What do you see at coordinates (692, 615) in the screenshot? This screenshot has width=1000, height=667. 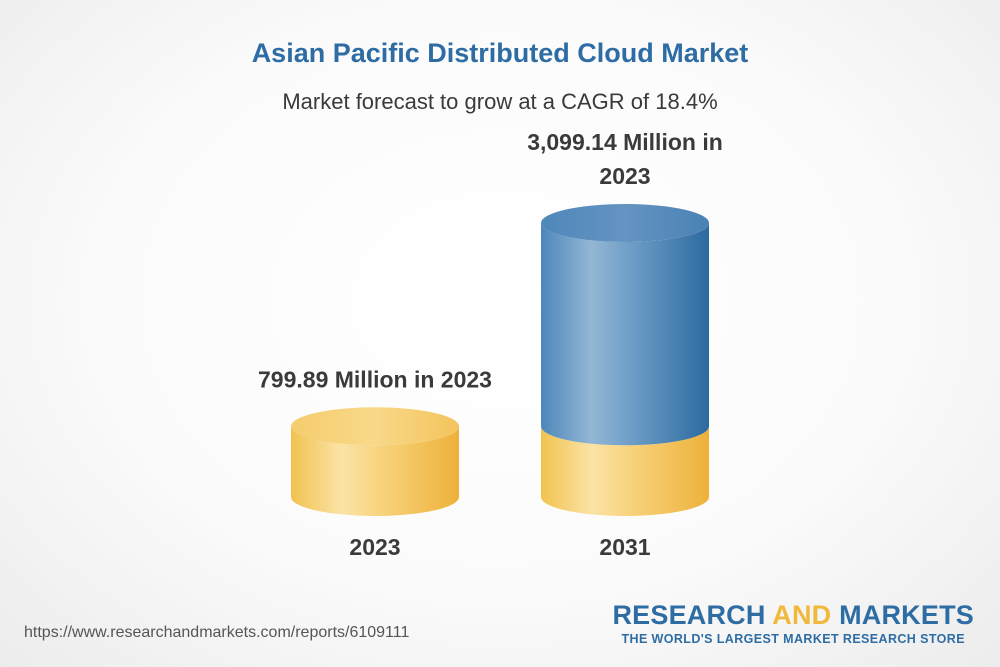 I see `brand-name-part-1: RESEARCH` at bounding box center [692, 615].